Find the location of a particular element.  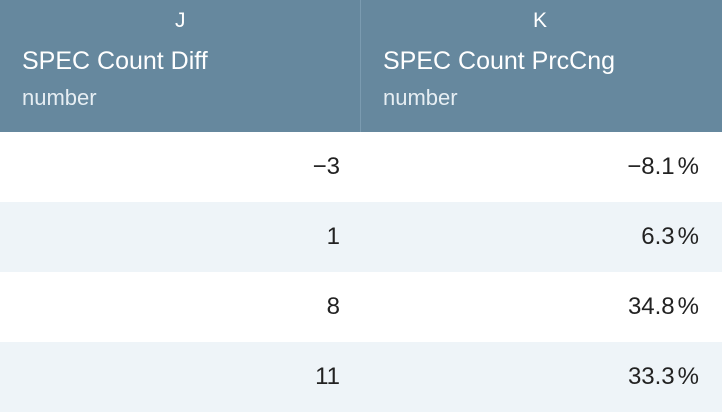

cell-spec-count-prccng: −8.1% is located at coordinates (541, 167).